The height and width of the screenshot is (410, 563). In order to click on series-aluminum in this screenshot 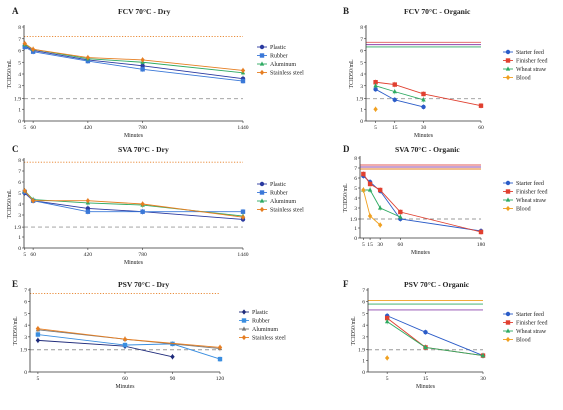, I will do `click(134, 58)`.